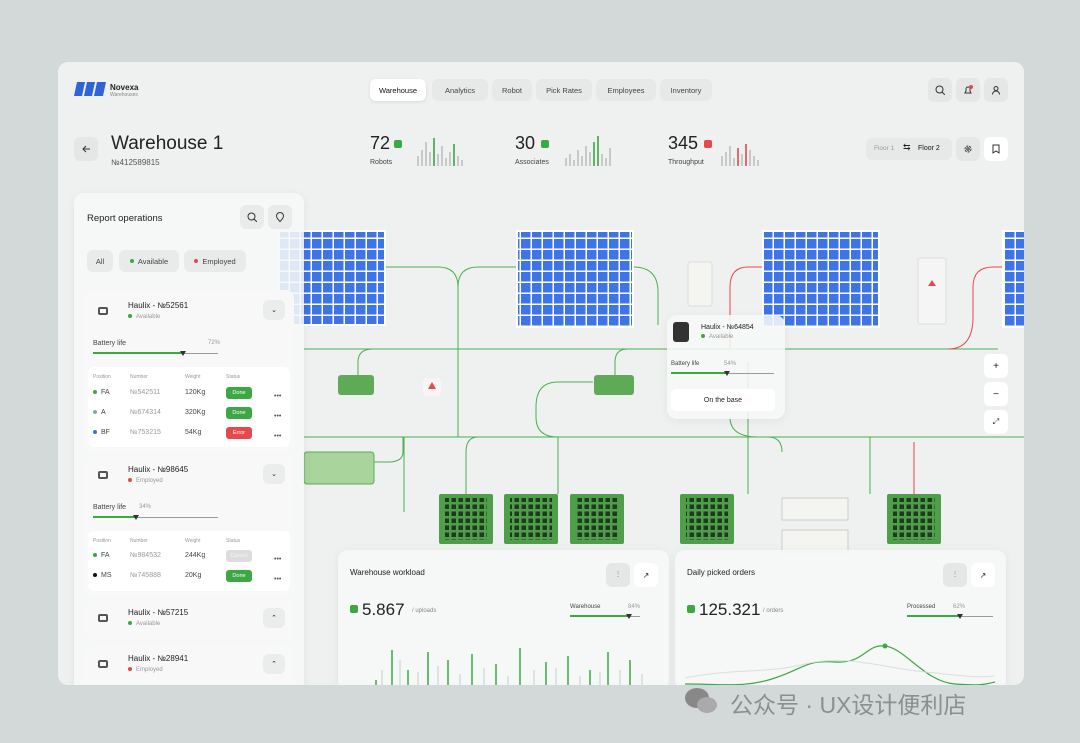 This screenshot has height=743, width=1080. I want to click on cell: №674314, so click(145, 412).